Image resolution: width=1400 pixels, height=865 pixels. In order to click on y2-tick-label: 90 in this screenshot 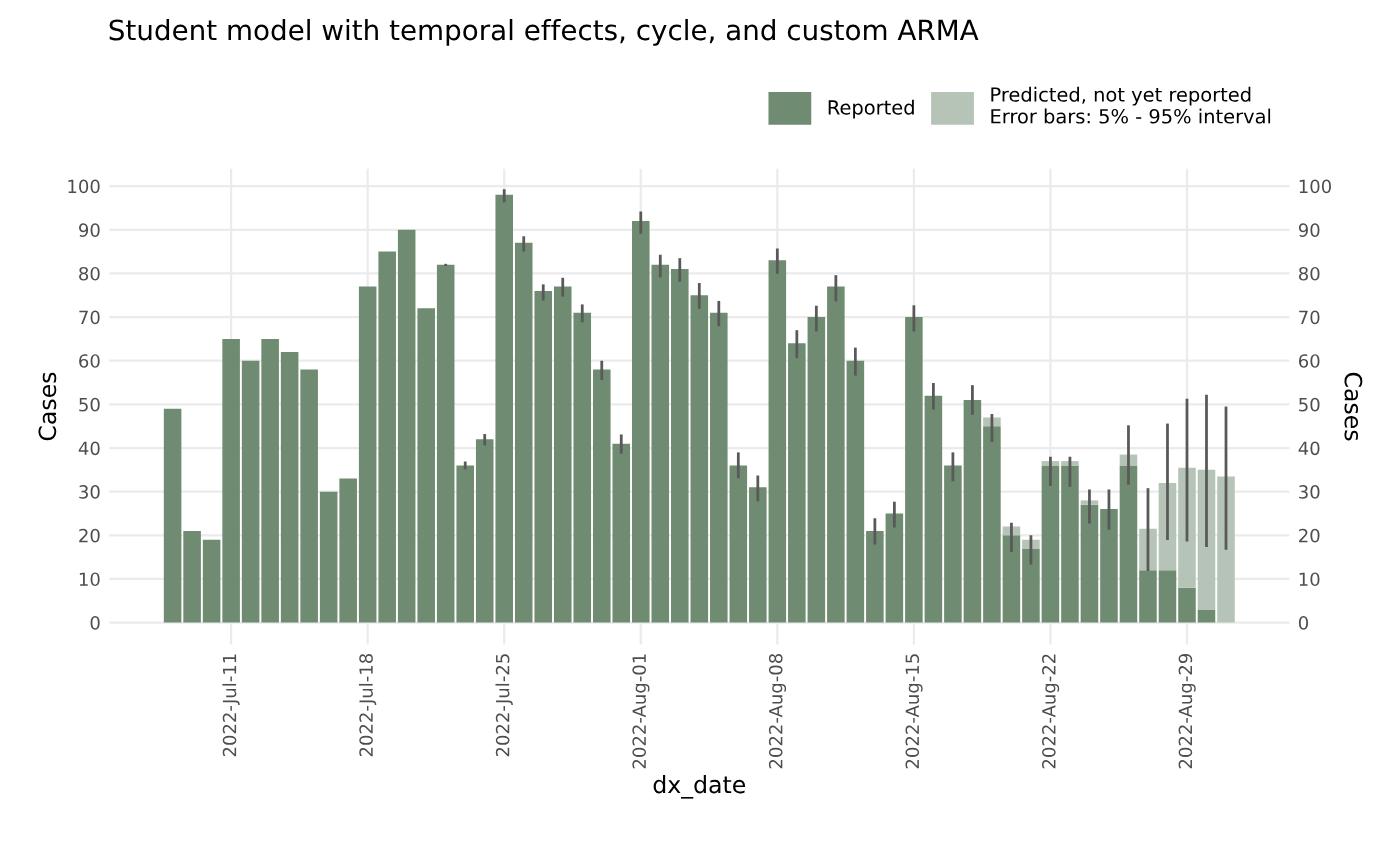, I will do `click(1309, 230)`.